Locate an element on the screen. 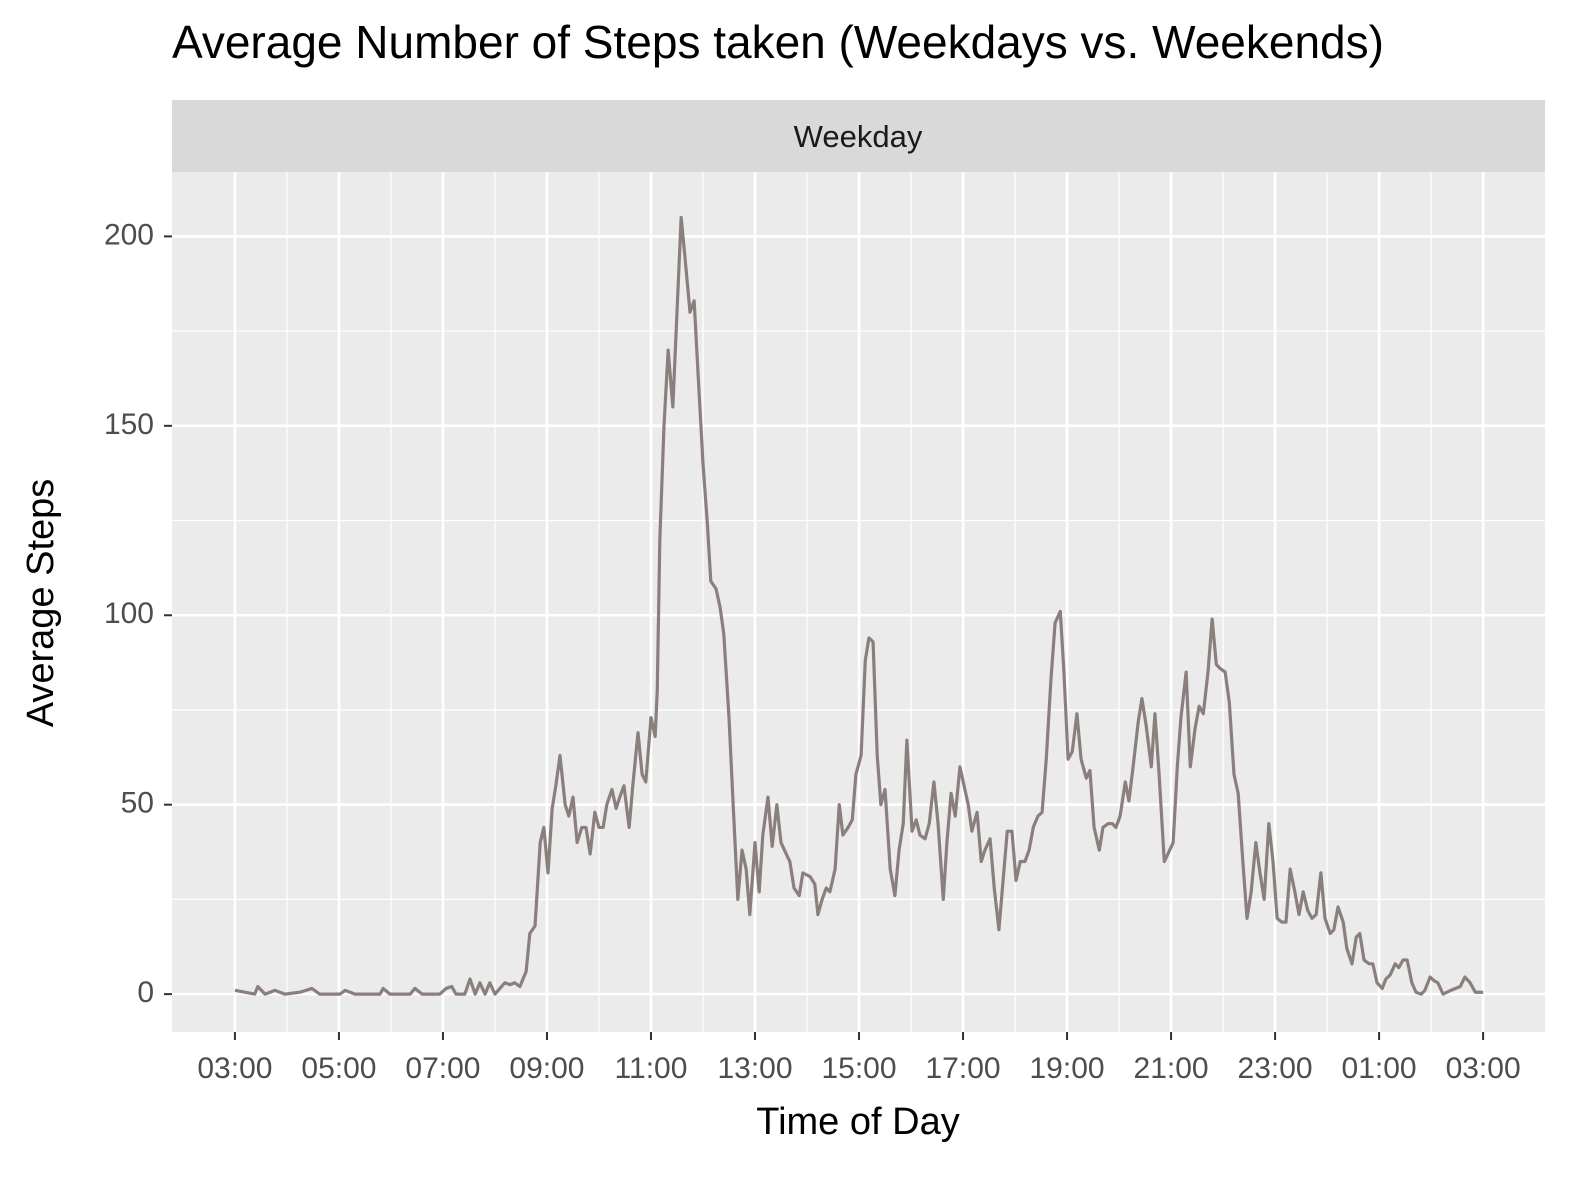 Image resolution: width=1578 pixels, height=1178 pixels. x-tick-label: 11:00 is located at coordinates (651, 1068).